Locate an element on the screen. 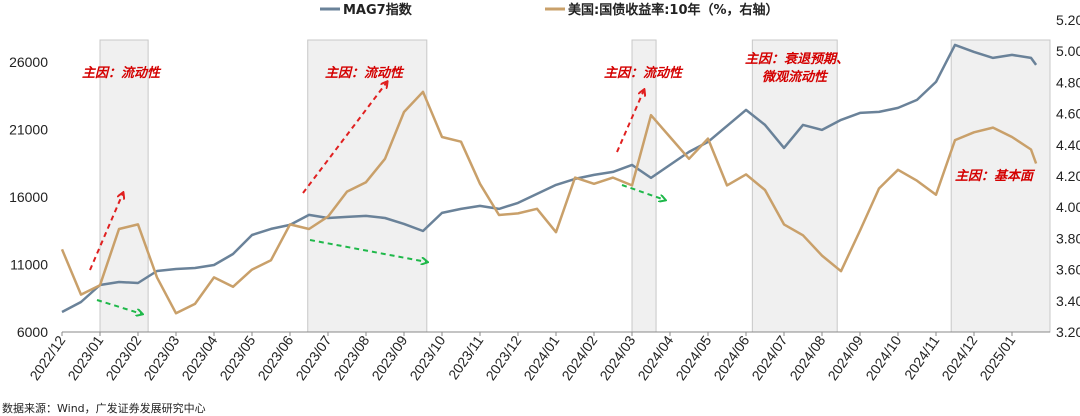 This screenshot has width=1080, height=416. x-tick-label: 2023/03 is located at coordinates (161, 357).